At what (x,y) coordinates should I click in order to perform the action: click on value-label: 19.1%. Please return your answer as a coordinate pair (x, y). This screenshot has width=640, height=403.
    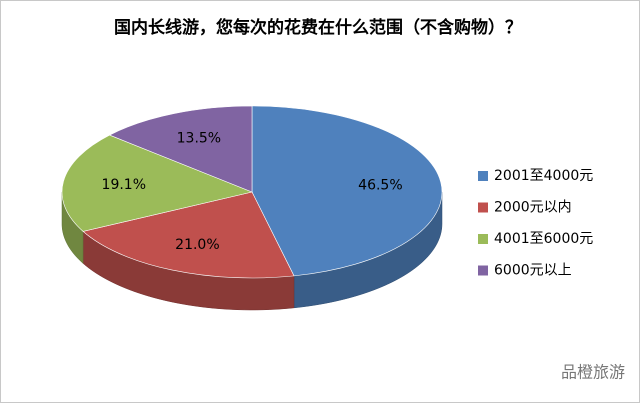
    Looking at the image, I should click on (124, 185).